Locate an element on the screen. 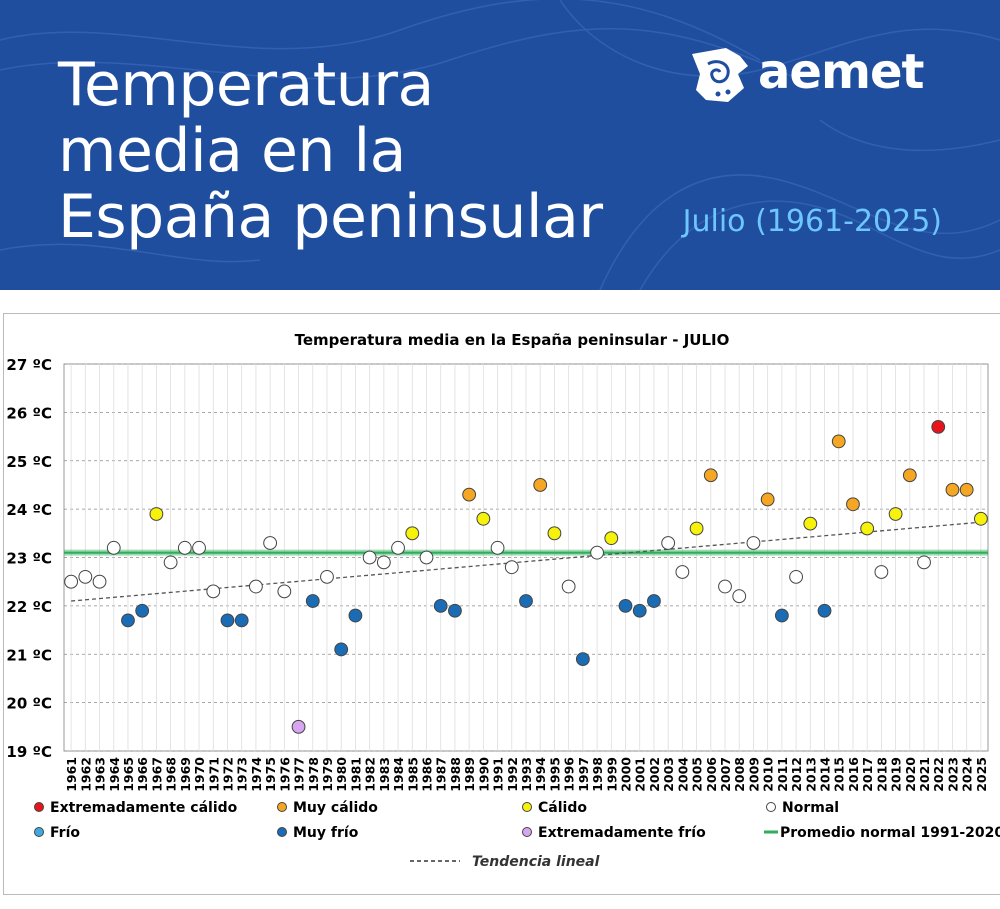 This screenshot has width=1000, height=909. x-tick-label: 2022 is located at coordinates (938, 774).